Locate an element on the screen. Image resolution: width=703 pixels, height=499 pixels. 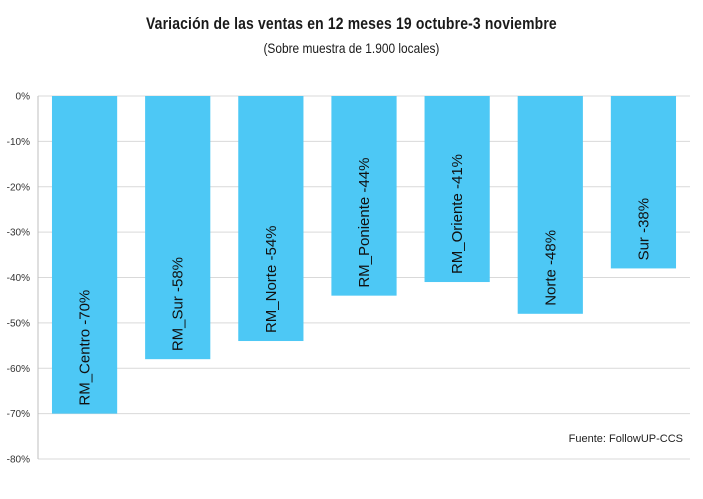
bar-norte is located at coordinates (550, 205).